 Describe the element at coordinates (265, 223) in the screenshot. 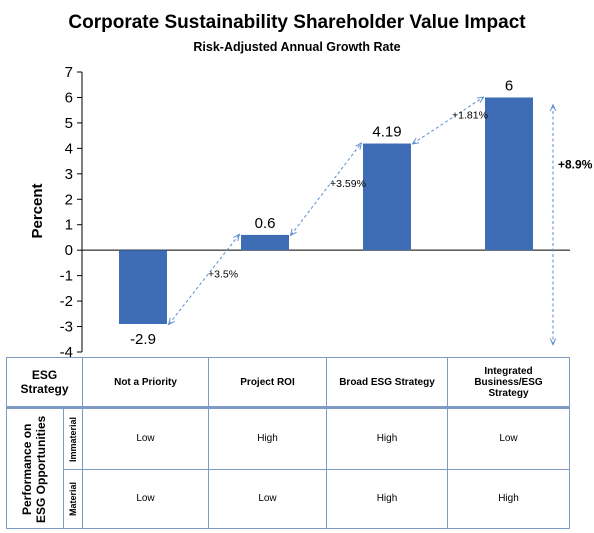

I see `data-label: 0.6` at that location.